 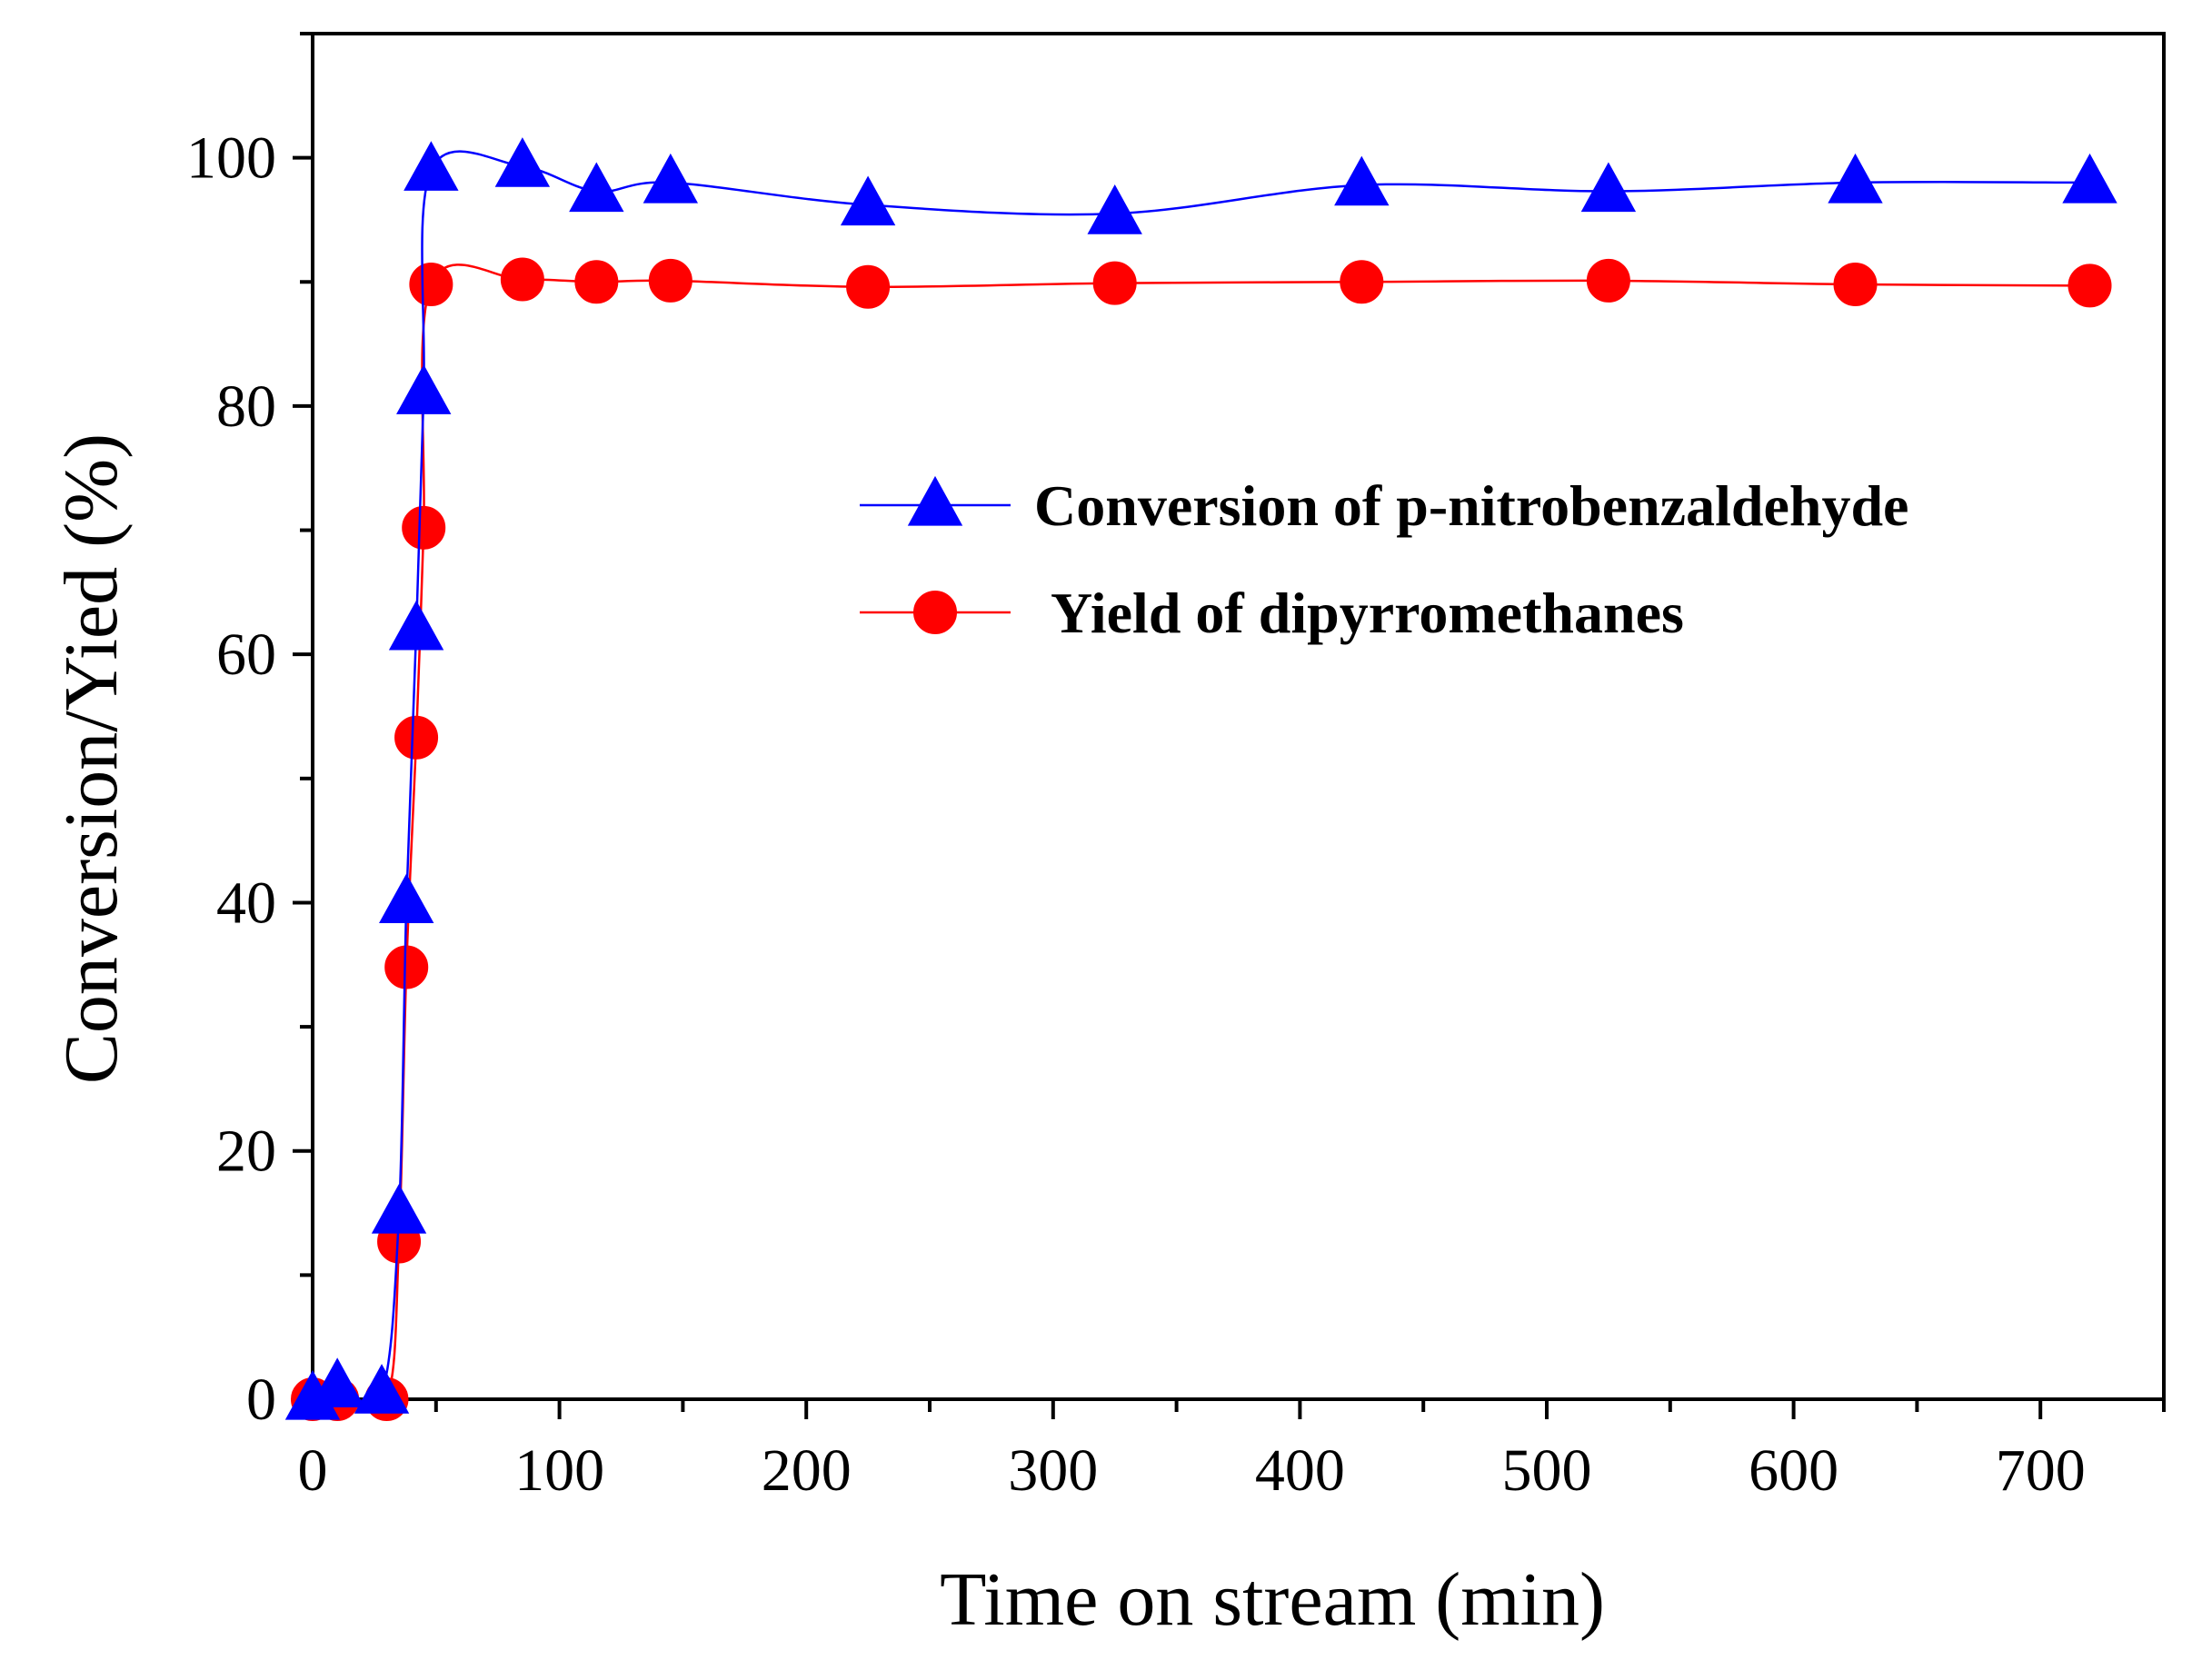 I want to click on legend-marker-conversion, so click(x=935, y=501).